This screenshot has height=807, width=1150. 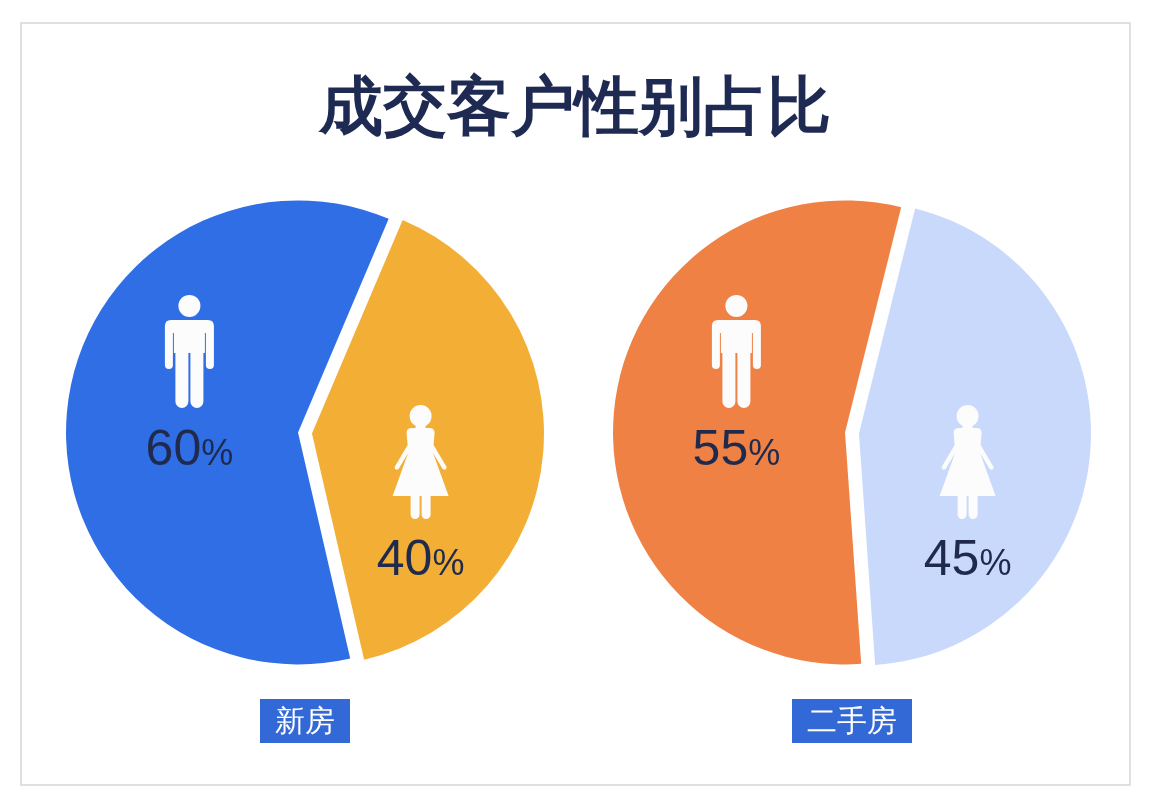 I want to click on text: 新房, so click(x=305, y=720).